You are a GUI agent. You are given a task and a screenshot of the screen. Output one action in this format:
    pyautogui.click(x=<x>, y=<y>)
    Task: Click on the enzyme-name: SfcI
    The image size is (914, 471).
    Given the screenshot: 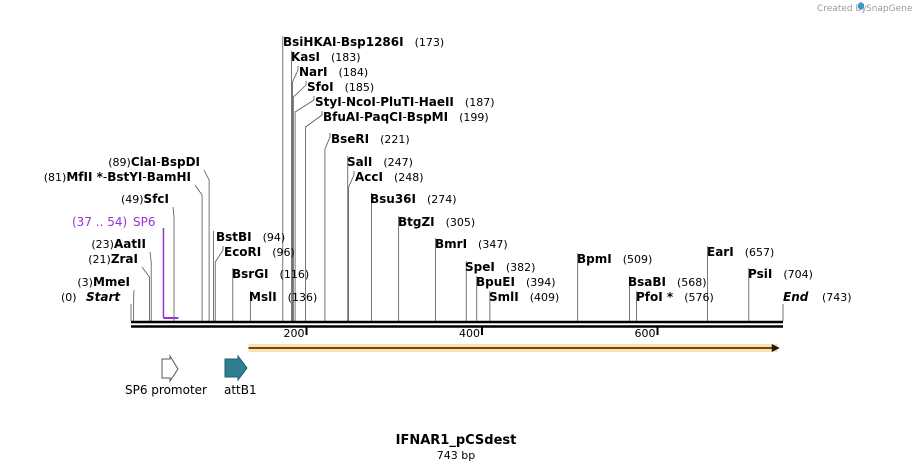 What is the action you would take?
    pyautogui.click(x=156, y=199)
    